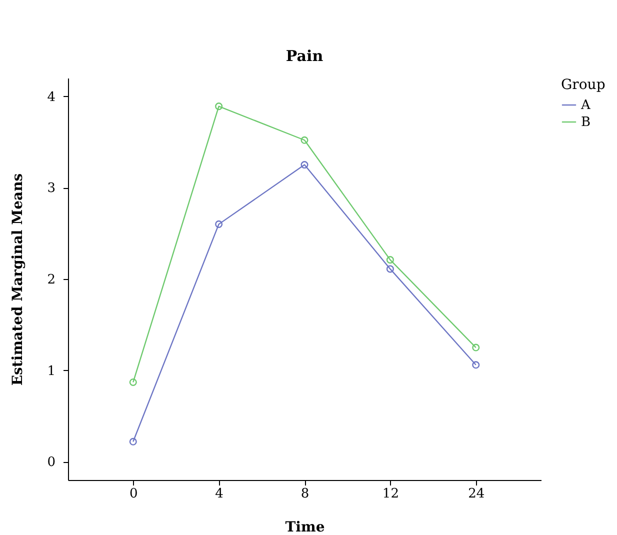 The image size is (617, 535). Describe the element at coordinates (476, 494) in the screenshot. I see `x-tick-label: 24` at that location.